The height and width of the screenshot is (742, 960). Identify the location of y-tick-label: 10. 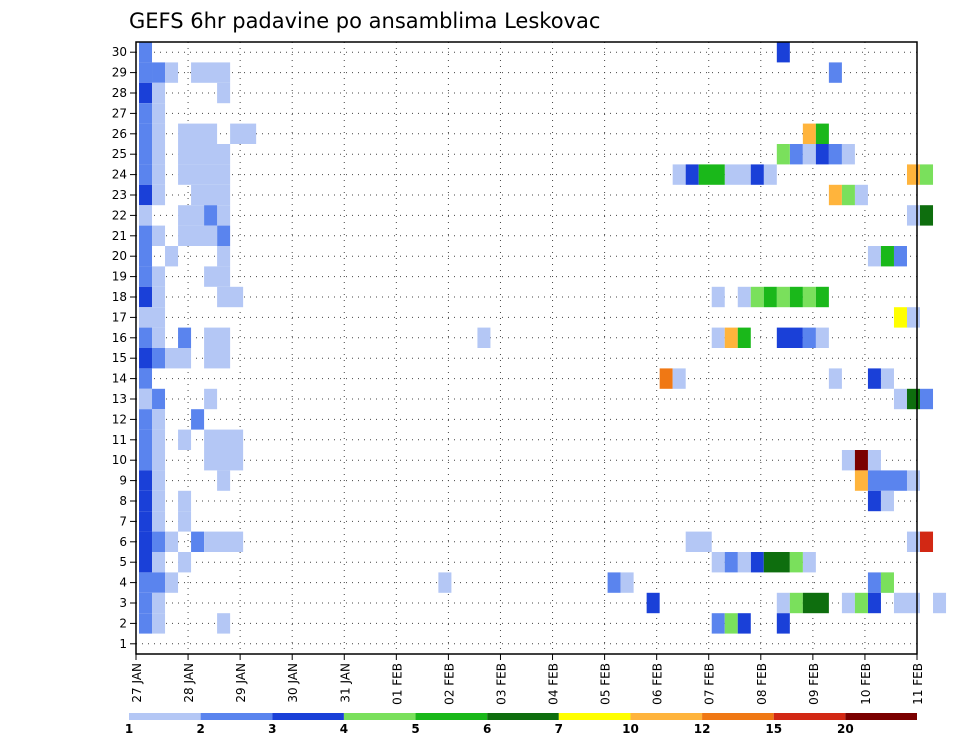
(119, 460).